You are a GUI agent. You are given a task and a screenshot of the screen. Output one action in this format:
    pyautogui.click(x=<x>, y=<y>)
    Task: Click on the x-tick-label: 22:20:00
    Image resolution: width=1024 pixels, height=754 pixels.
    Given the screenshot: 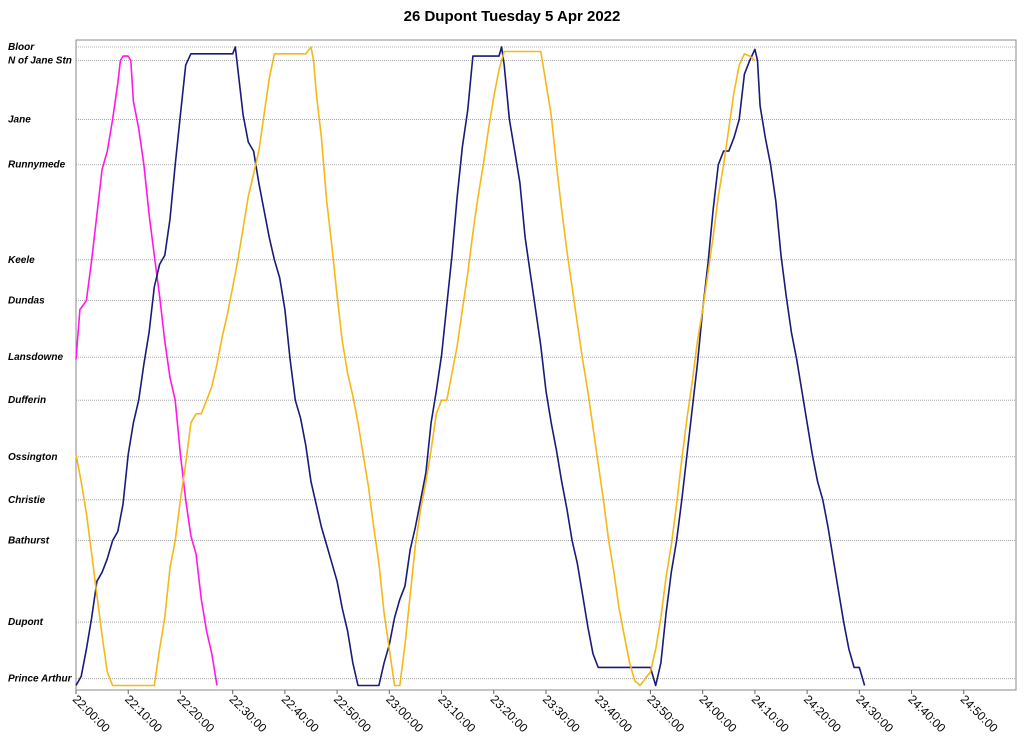 What is the action you would take?
    pyautogui.click(x=195, y=713)
    